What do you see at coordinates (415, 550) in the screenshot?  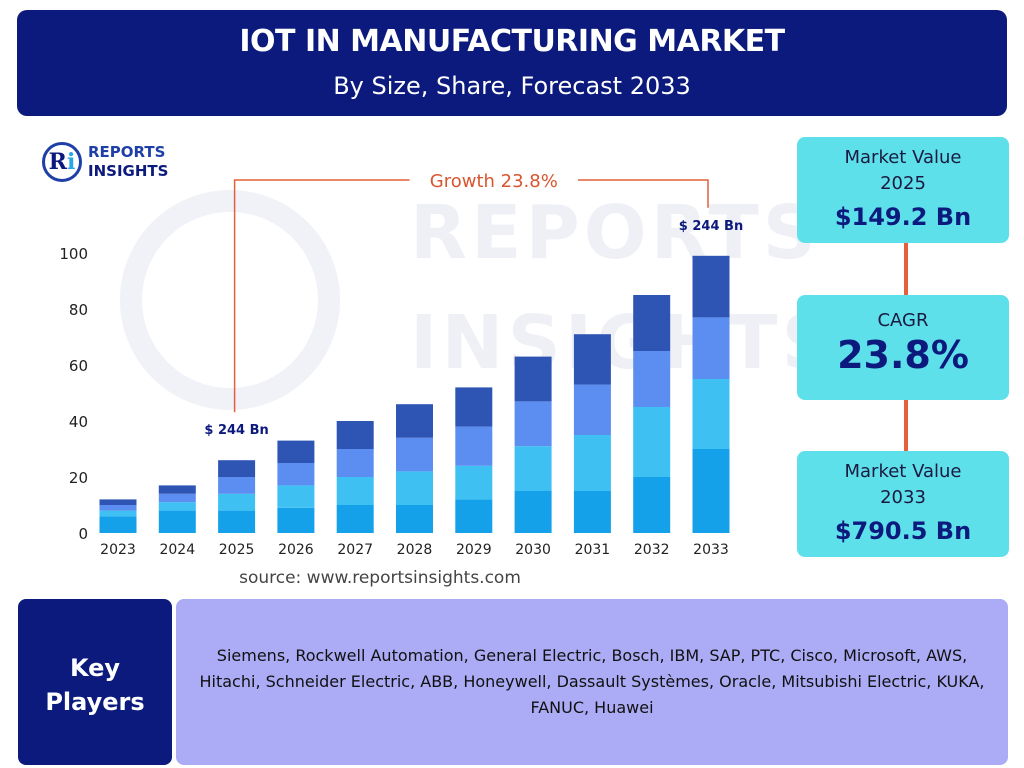 I see `x-tick-label: 2028` at bounding box center [415, 550].